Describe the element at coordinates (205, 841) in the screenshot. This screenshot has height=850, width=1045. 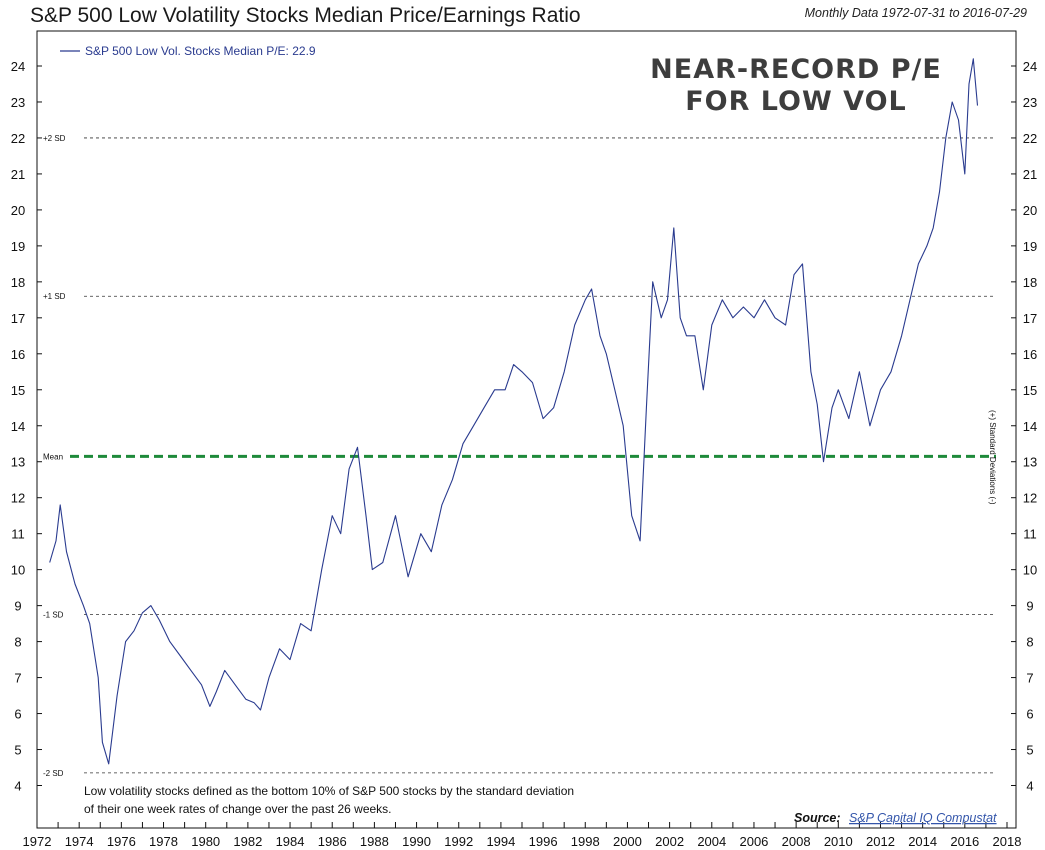
I see `x-tick-label-4: 1980` at that location.